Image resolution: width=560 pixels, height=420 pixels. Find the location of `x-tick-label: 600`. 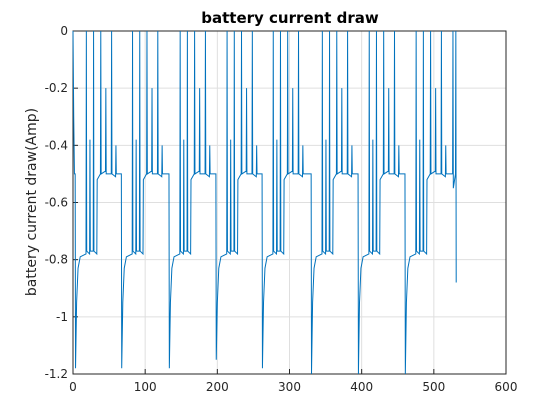

x-tick-label: 600 is located at coordinates (506, 387).